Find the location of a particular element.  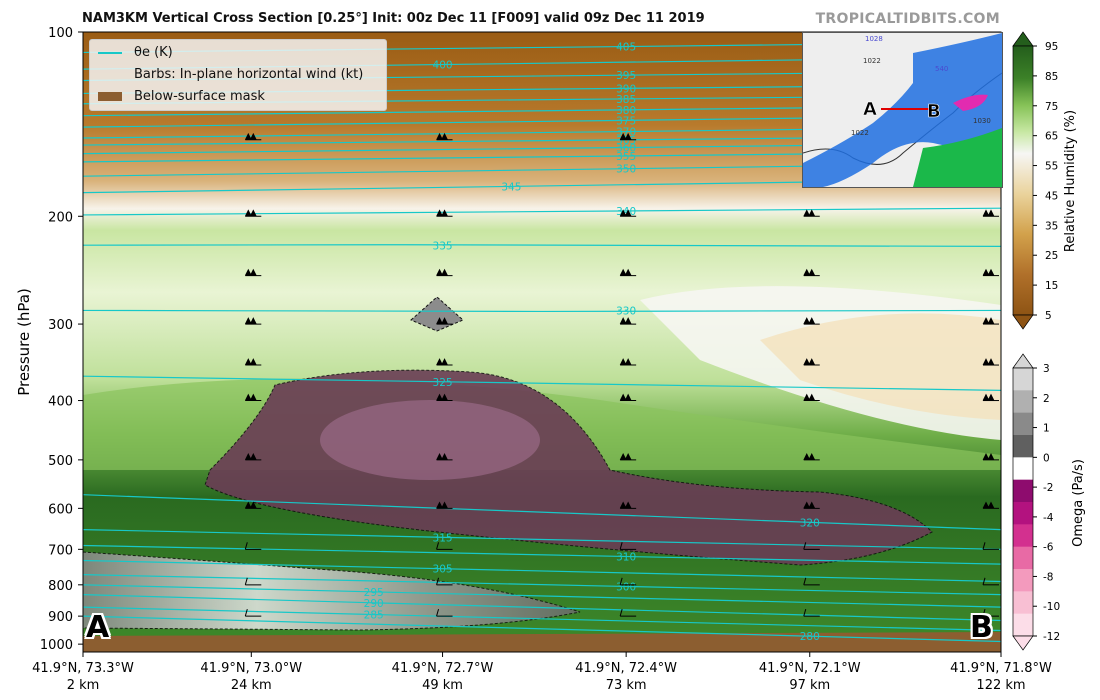

theta-e-label: 305 is located at coordinates (443, 570).